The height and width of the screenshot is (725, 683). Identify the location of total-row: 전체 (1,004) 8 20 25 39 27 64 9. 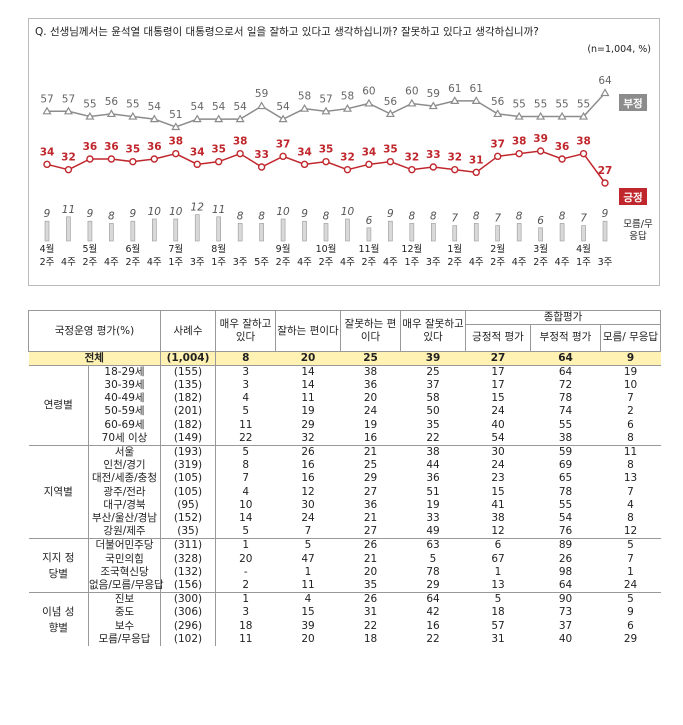
(344, 358).